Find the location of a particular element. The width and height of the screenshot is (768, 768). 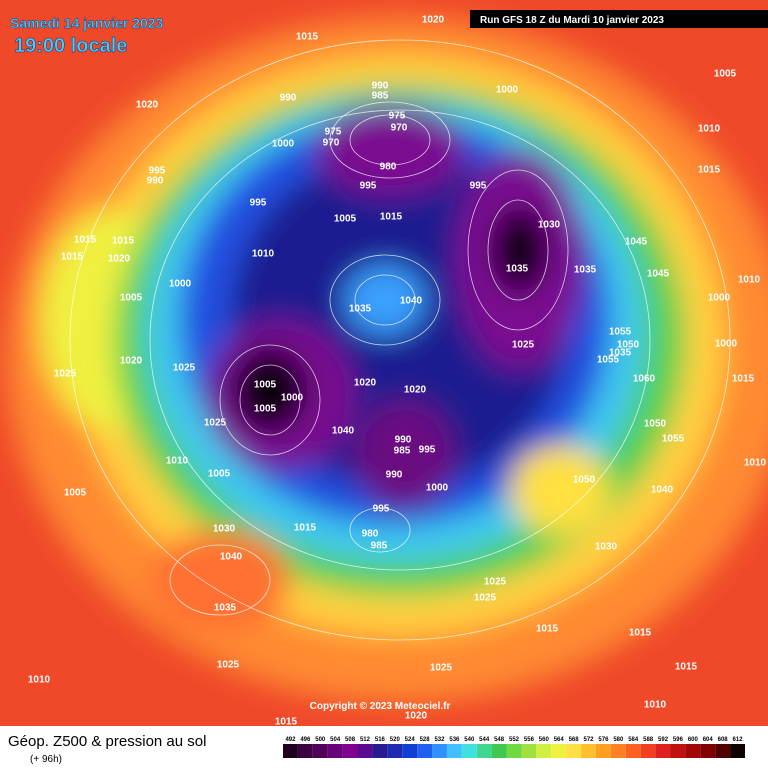

scale-label: 584 is located at coordinates (633, 740).